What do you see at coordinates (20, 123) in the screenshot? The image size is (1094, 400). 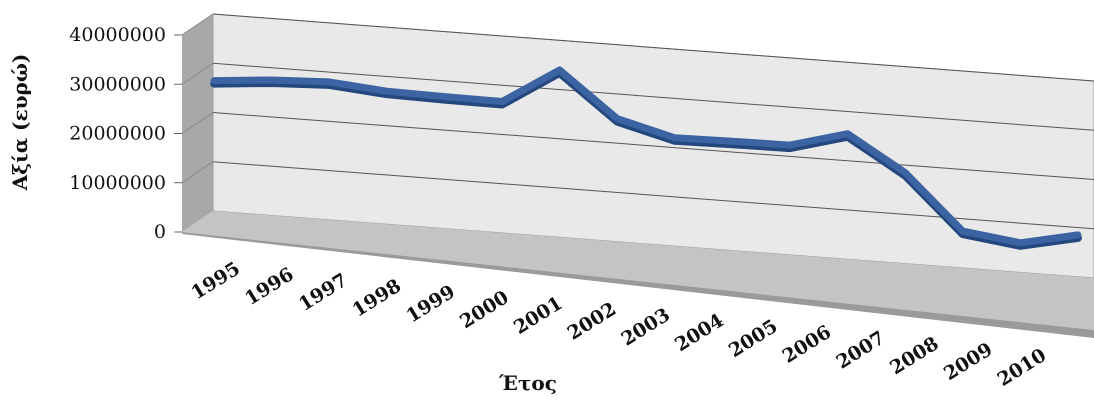 I see `y-axis-title: Αξία (ευρώ)` at bounding box center [20, 123].